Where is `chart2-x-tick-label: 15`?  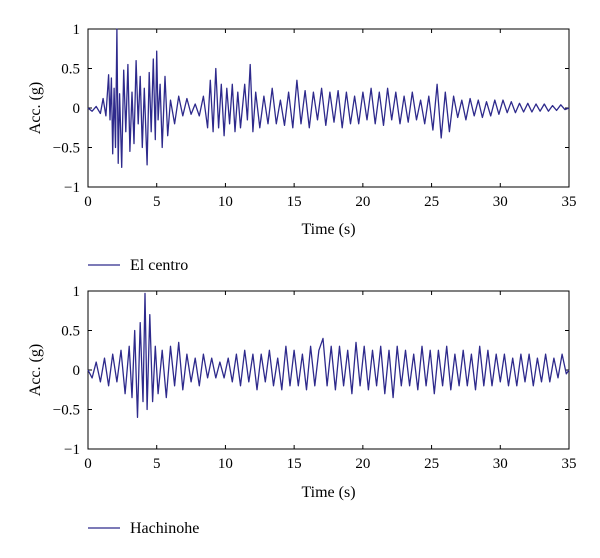
chart2-x-tick-label: 15 is located at coordinates (294, 464).